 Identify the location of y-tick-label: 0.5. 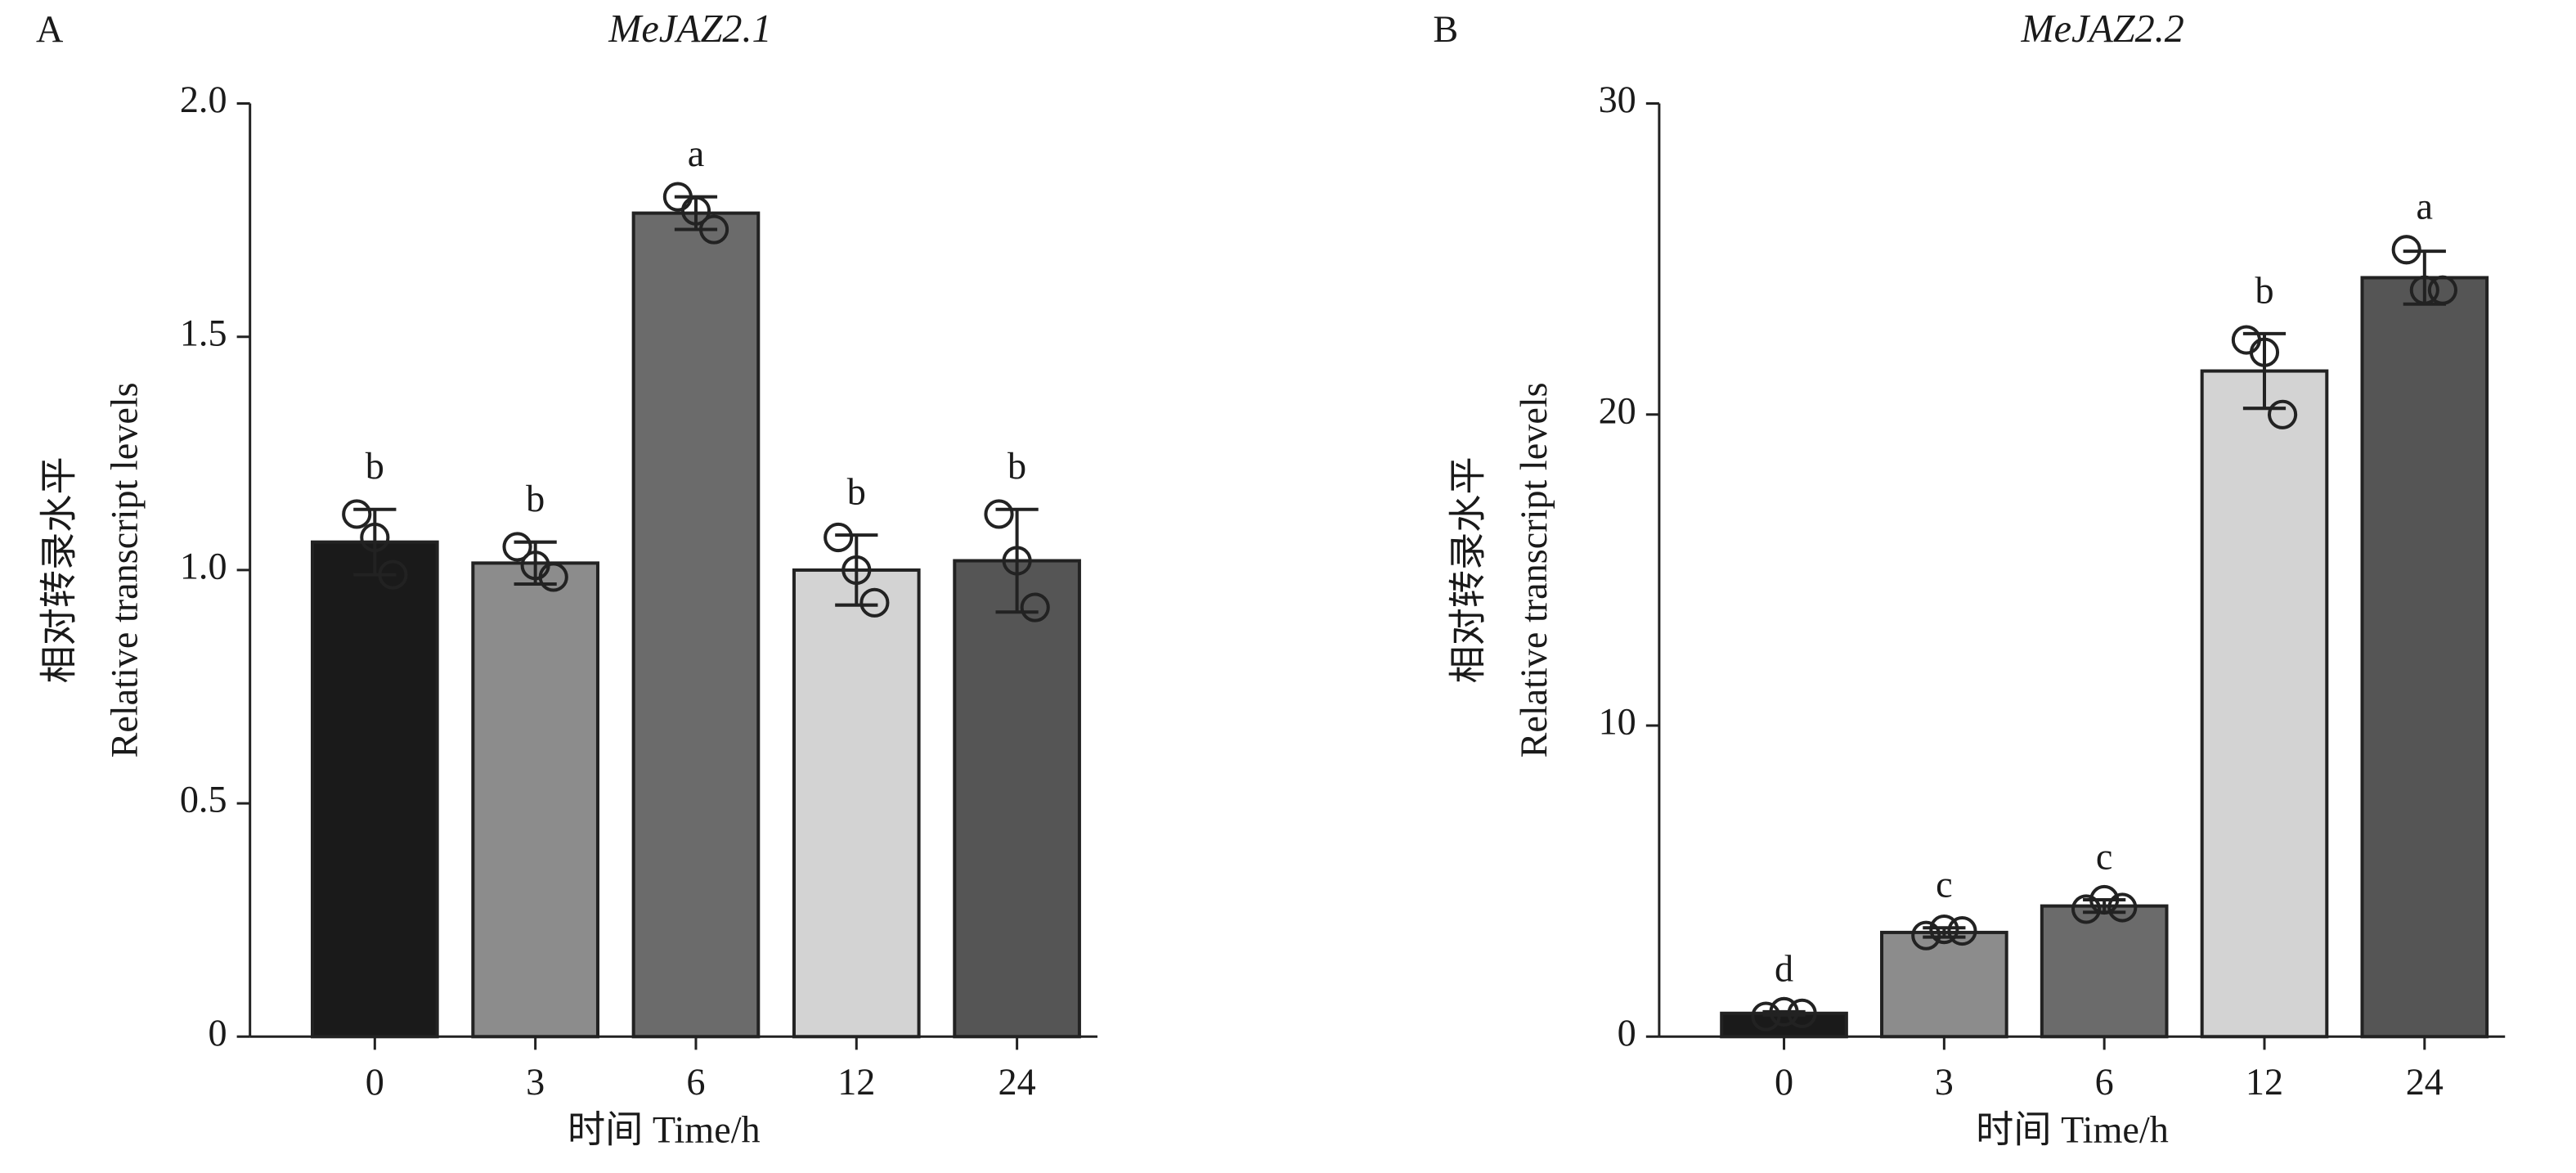
(203, 799).